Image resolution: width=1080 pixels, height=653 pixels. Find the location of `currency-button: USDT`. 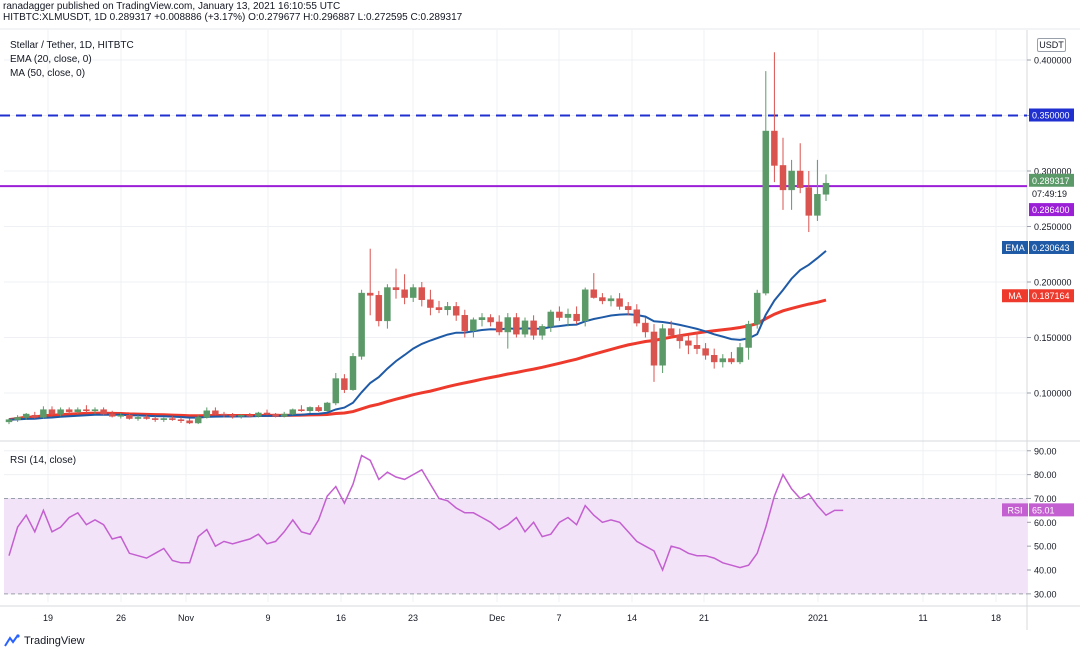

currency-button: USDT is located at coordinates (1051, 45).